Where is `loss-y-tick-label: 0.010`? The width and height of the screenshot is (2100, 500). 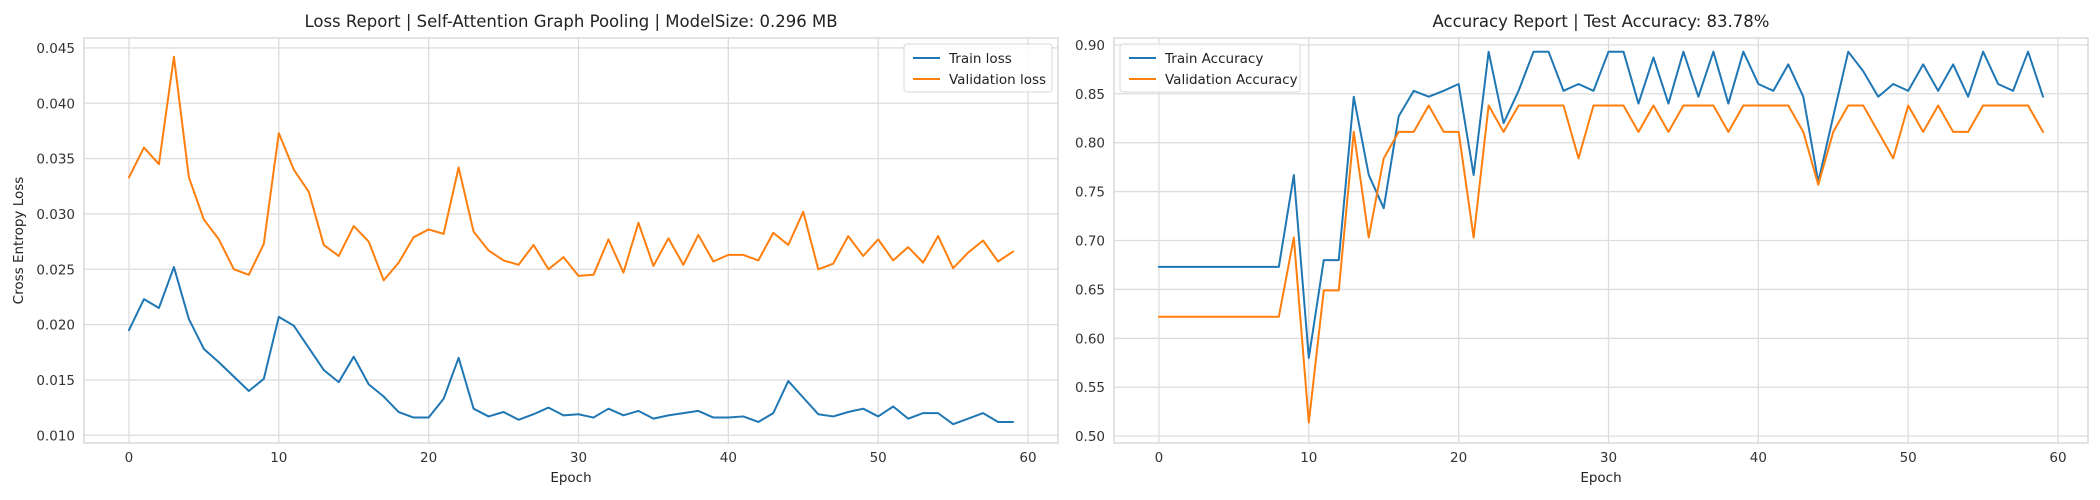 loss-y-tick-label: 0.010 is located at coordinates (55, 436).